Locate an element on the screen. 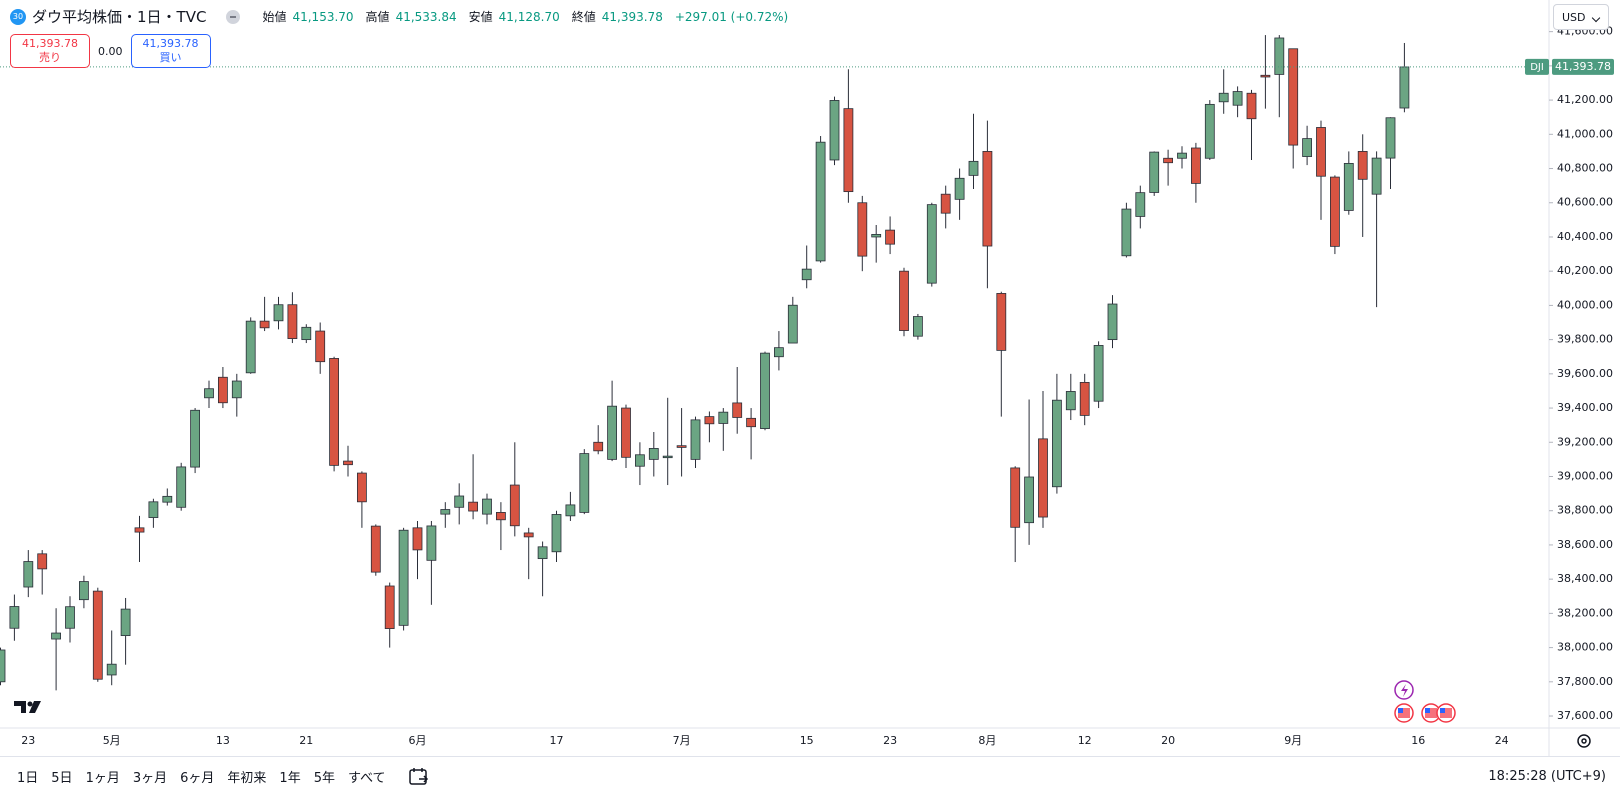 Image resolution: width=1620 pixels, height=796 pixels. settings-gear is located at coordinates (1584, 741).